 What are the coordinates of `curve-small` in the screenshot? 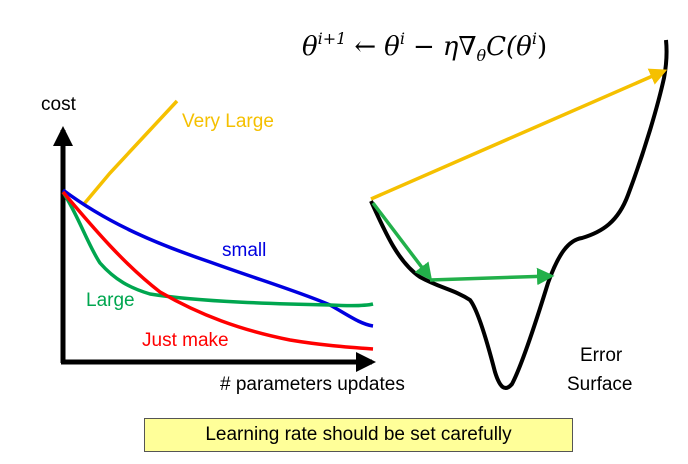 It's located at (217, 258).